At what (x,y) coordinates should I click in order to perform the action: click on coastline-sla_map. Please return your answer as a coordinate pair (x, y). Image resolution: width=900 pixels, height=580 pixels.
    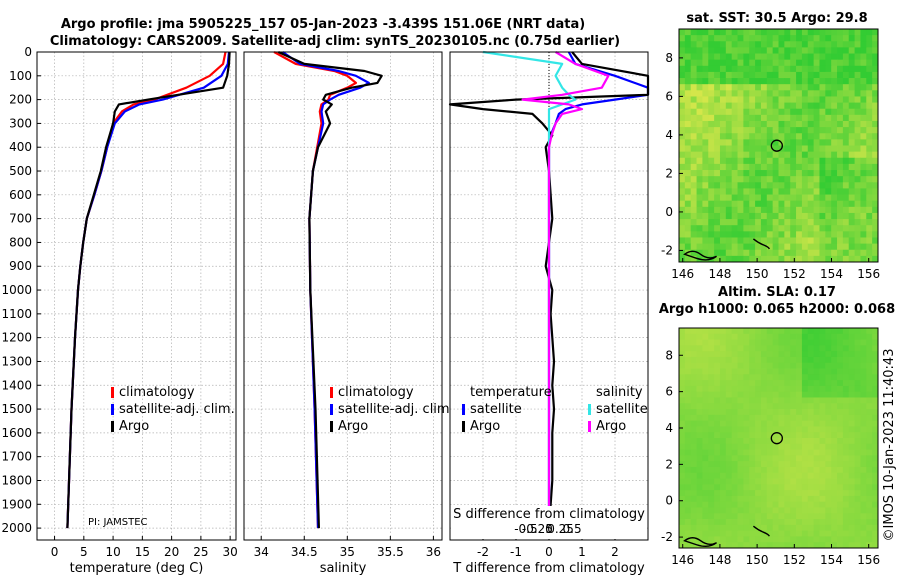
    Looking at the image, I should click on (761, 531).